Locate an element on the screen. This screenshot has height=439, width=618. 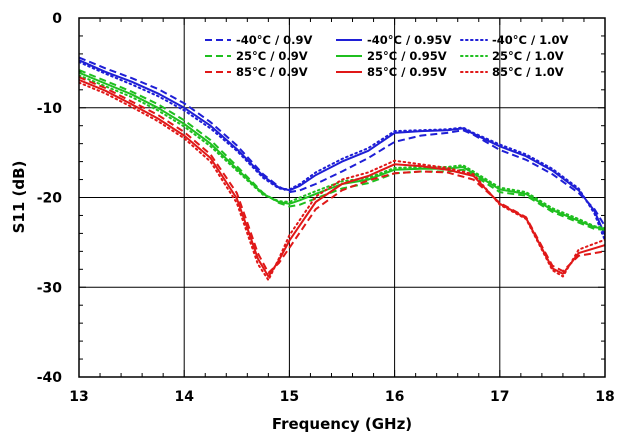
x-tick-label: 17 is located at coordinates (499, 397).